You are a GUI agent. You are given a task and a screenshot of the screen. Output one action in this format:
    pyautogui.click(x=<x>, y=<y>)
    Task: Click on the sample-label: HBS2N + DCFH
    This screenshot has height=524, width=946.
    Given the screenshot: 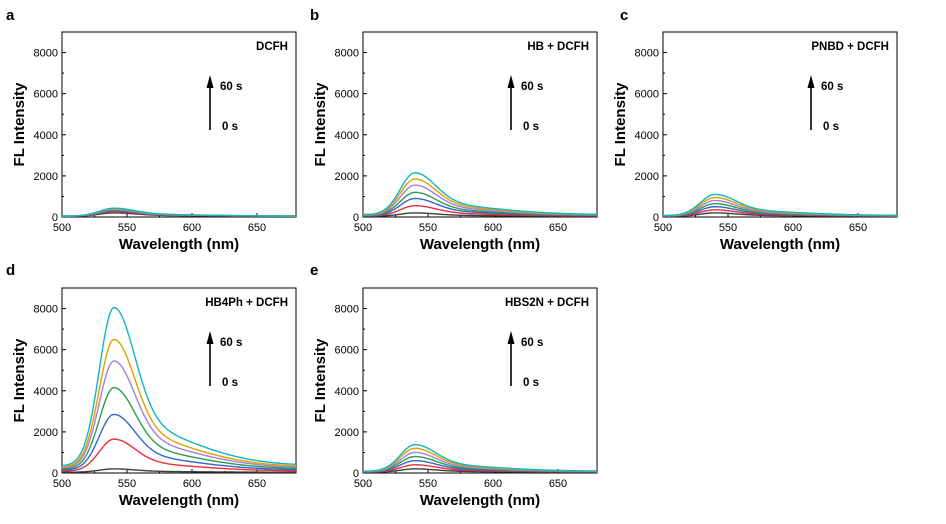 What is the action you would take?
    pyautogui.click(x=547, y=303)
    